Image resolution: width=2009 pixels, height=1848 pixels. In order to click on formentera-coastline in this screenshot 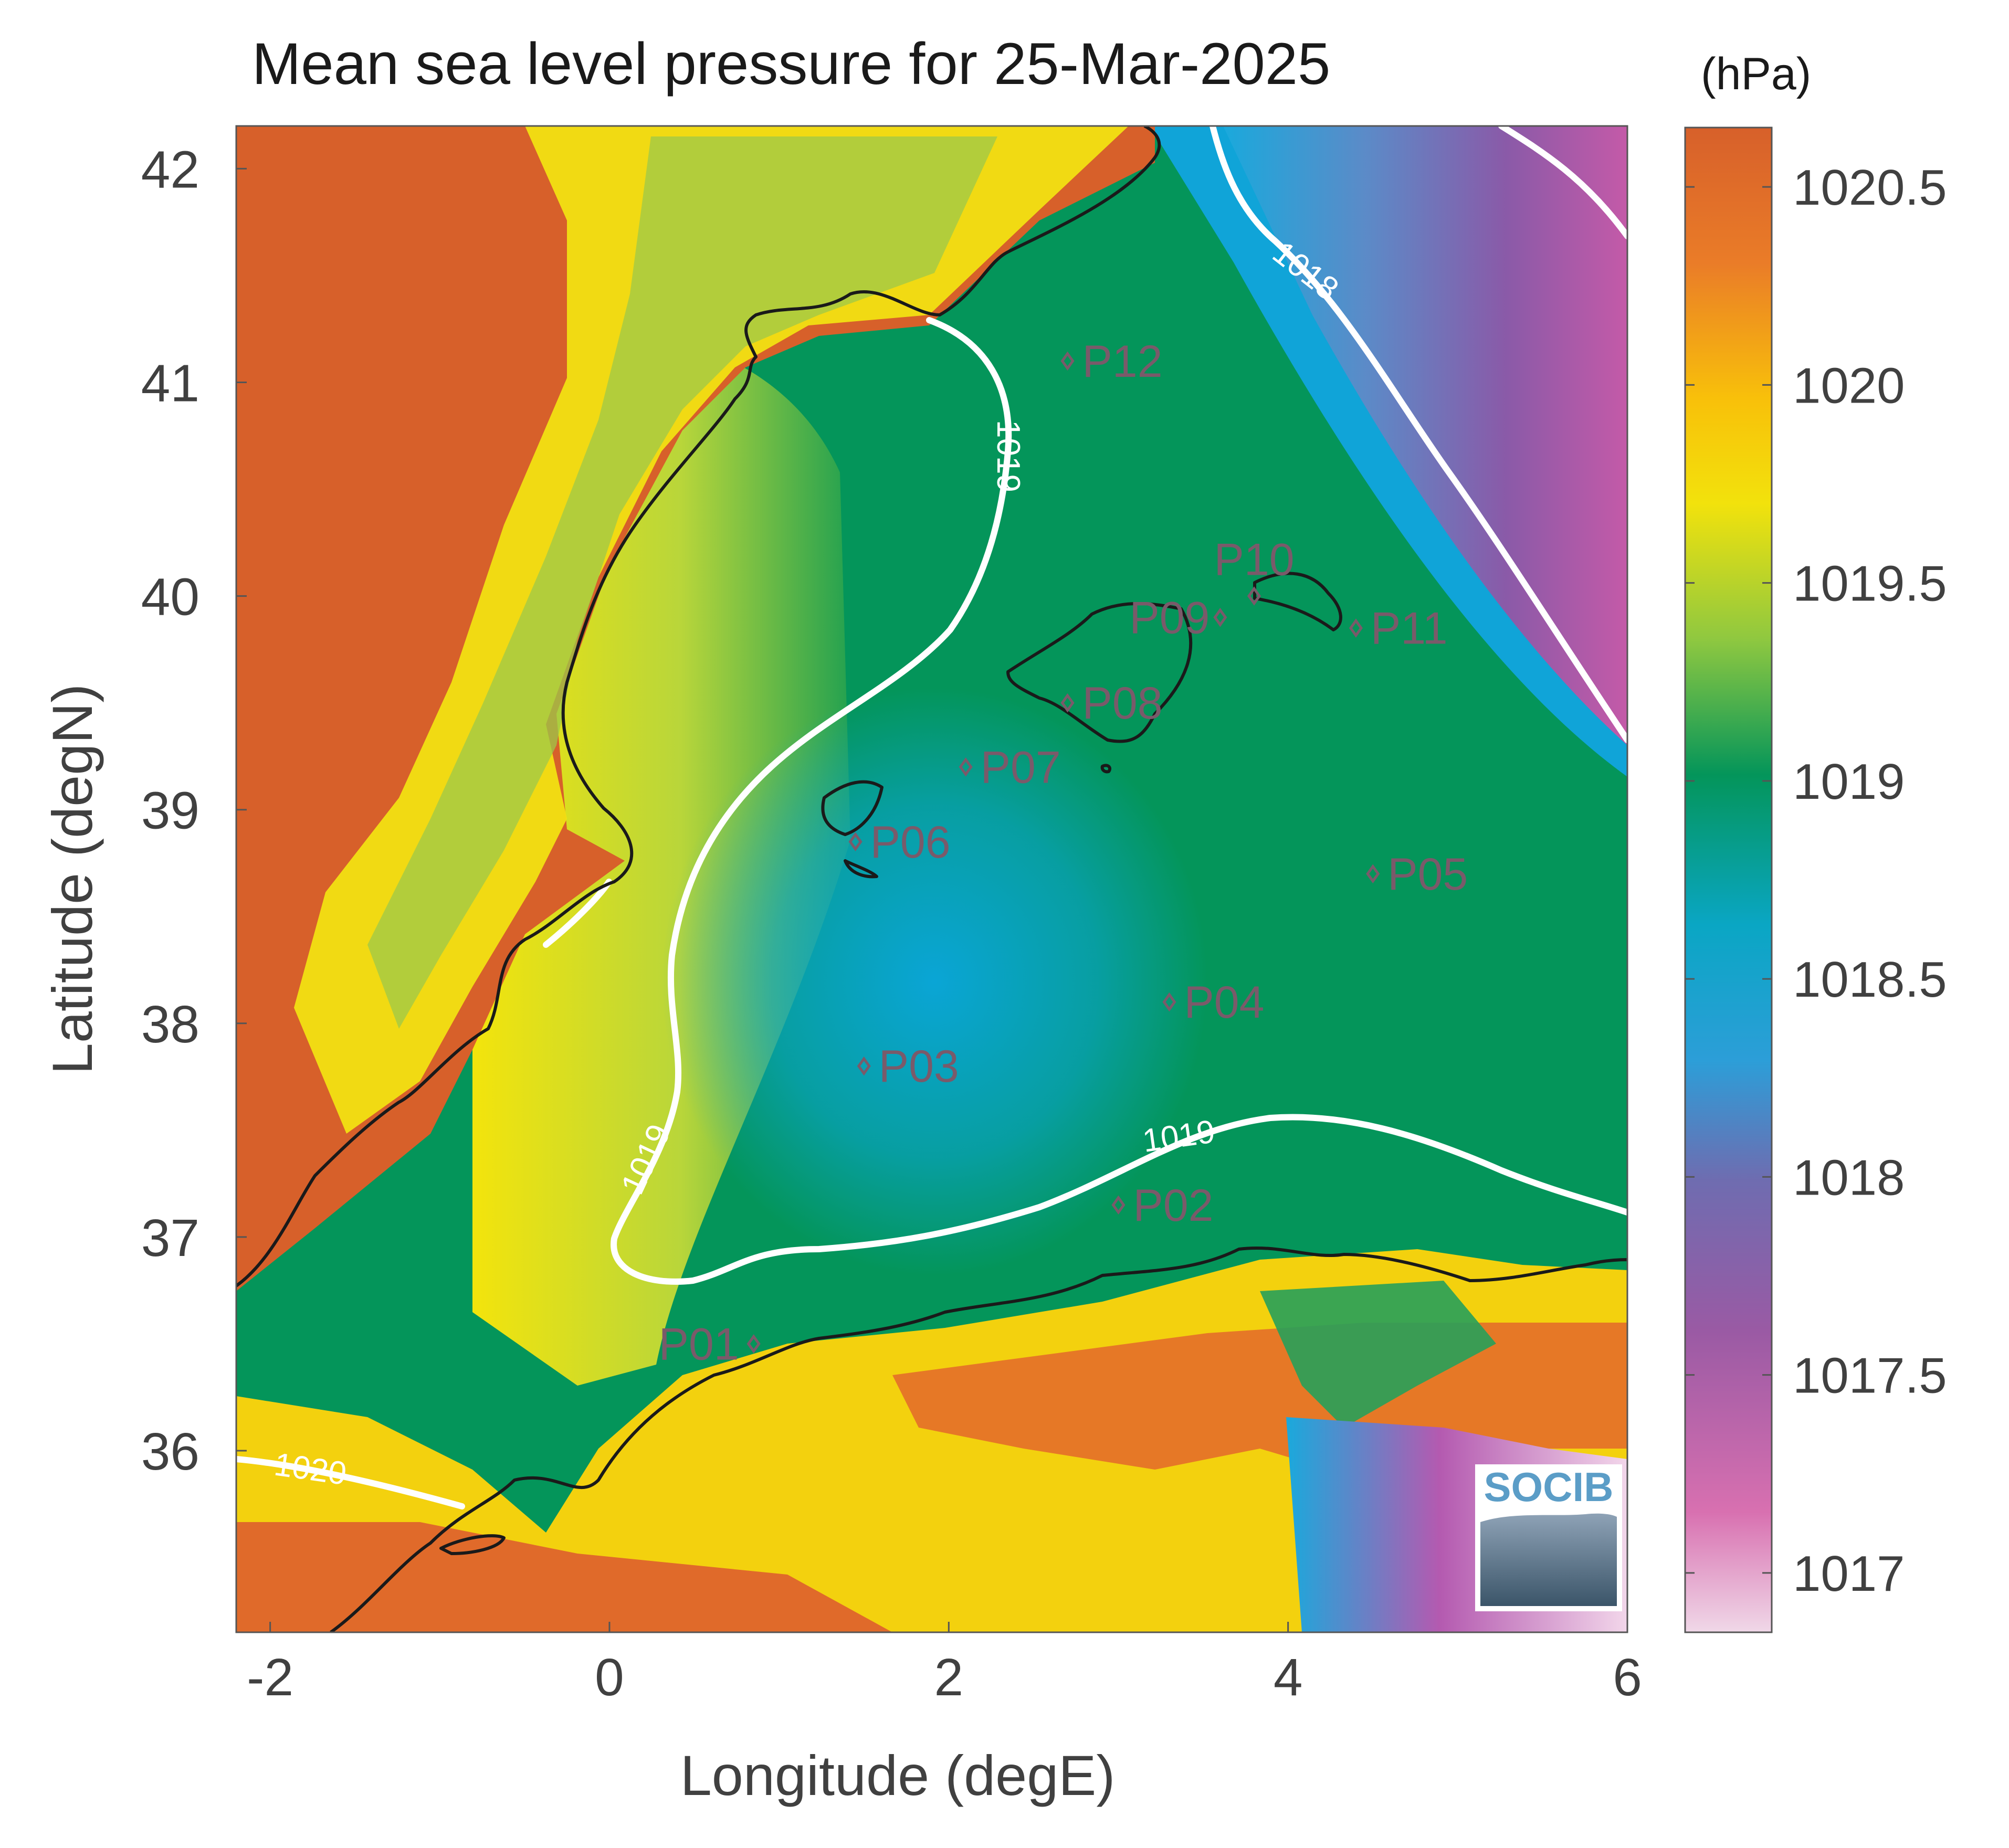, I will do `click(861, 869)`.